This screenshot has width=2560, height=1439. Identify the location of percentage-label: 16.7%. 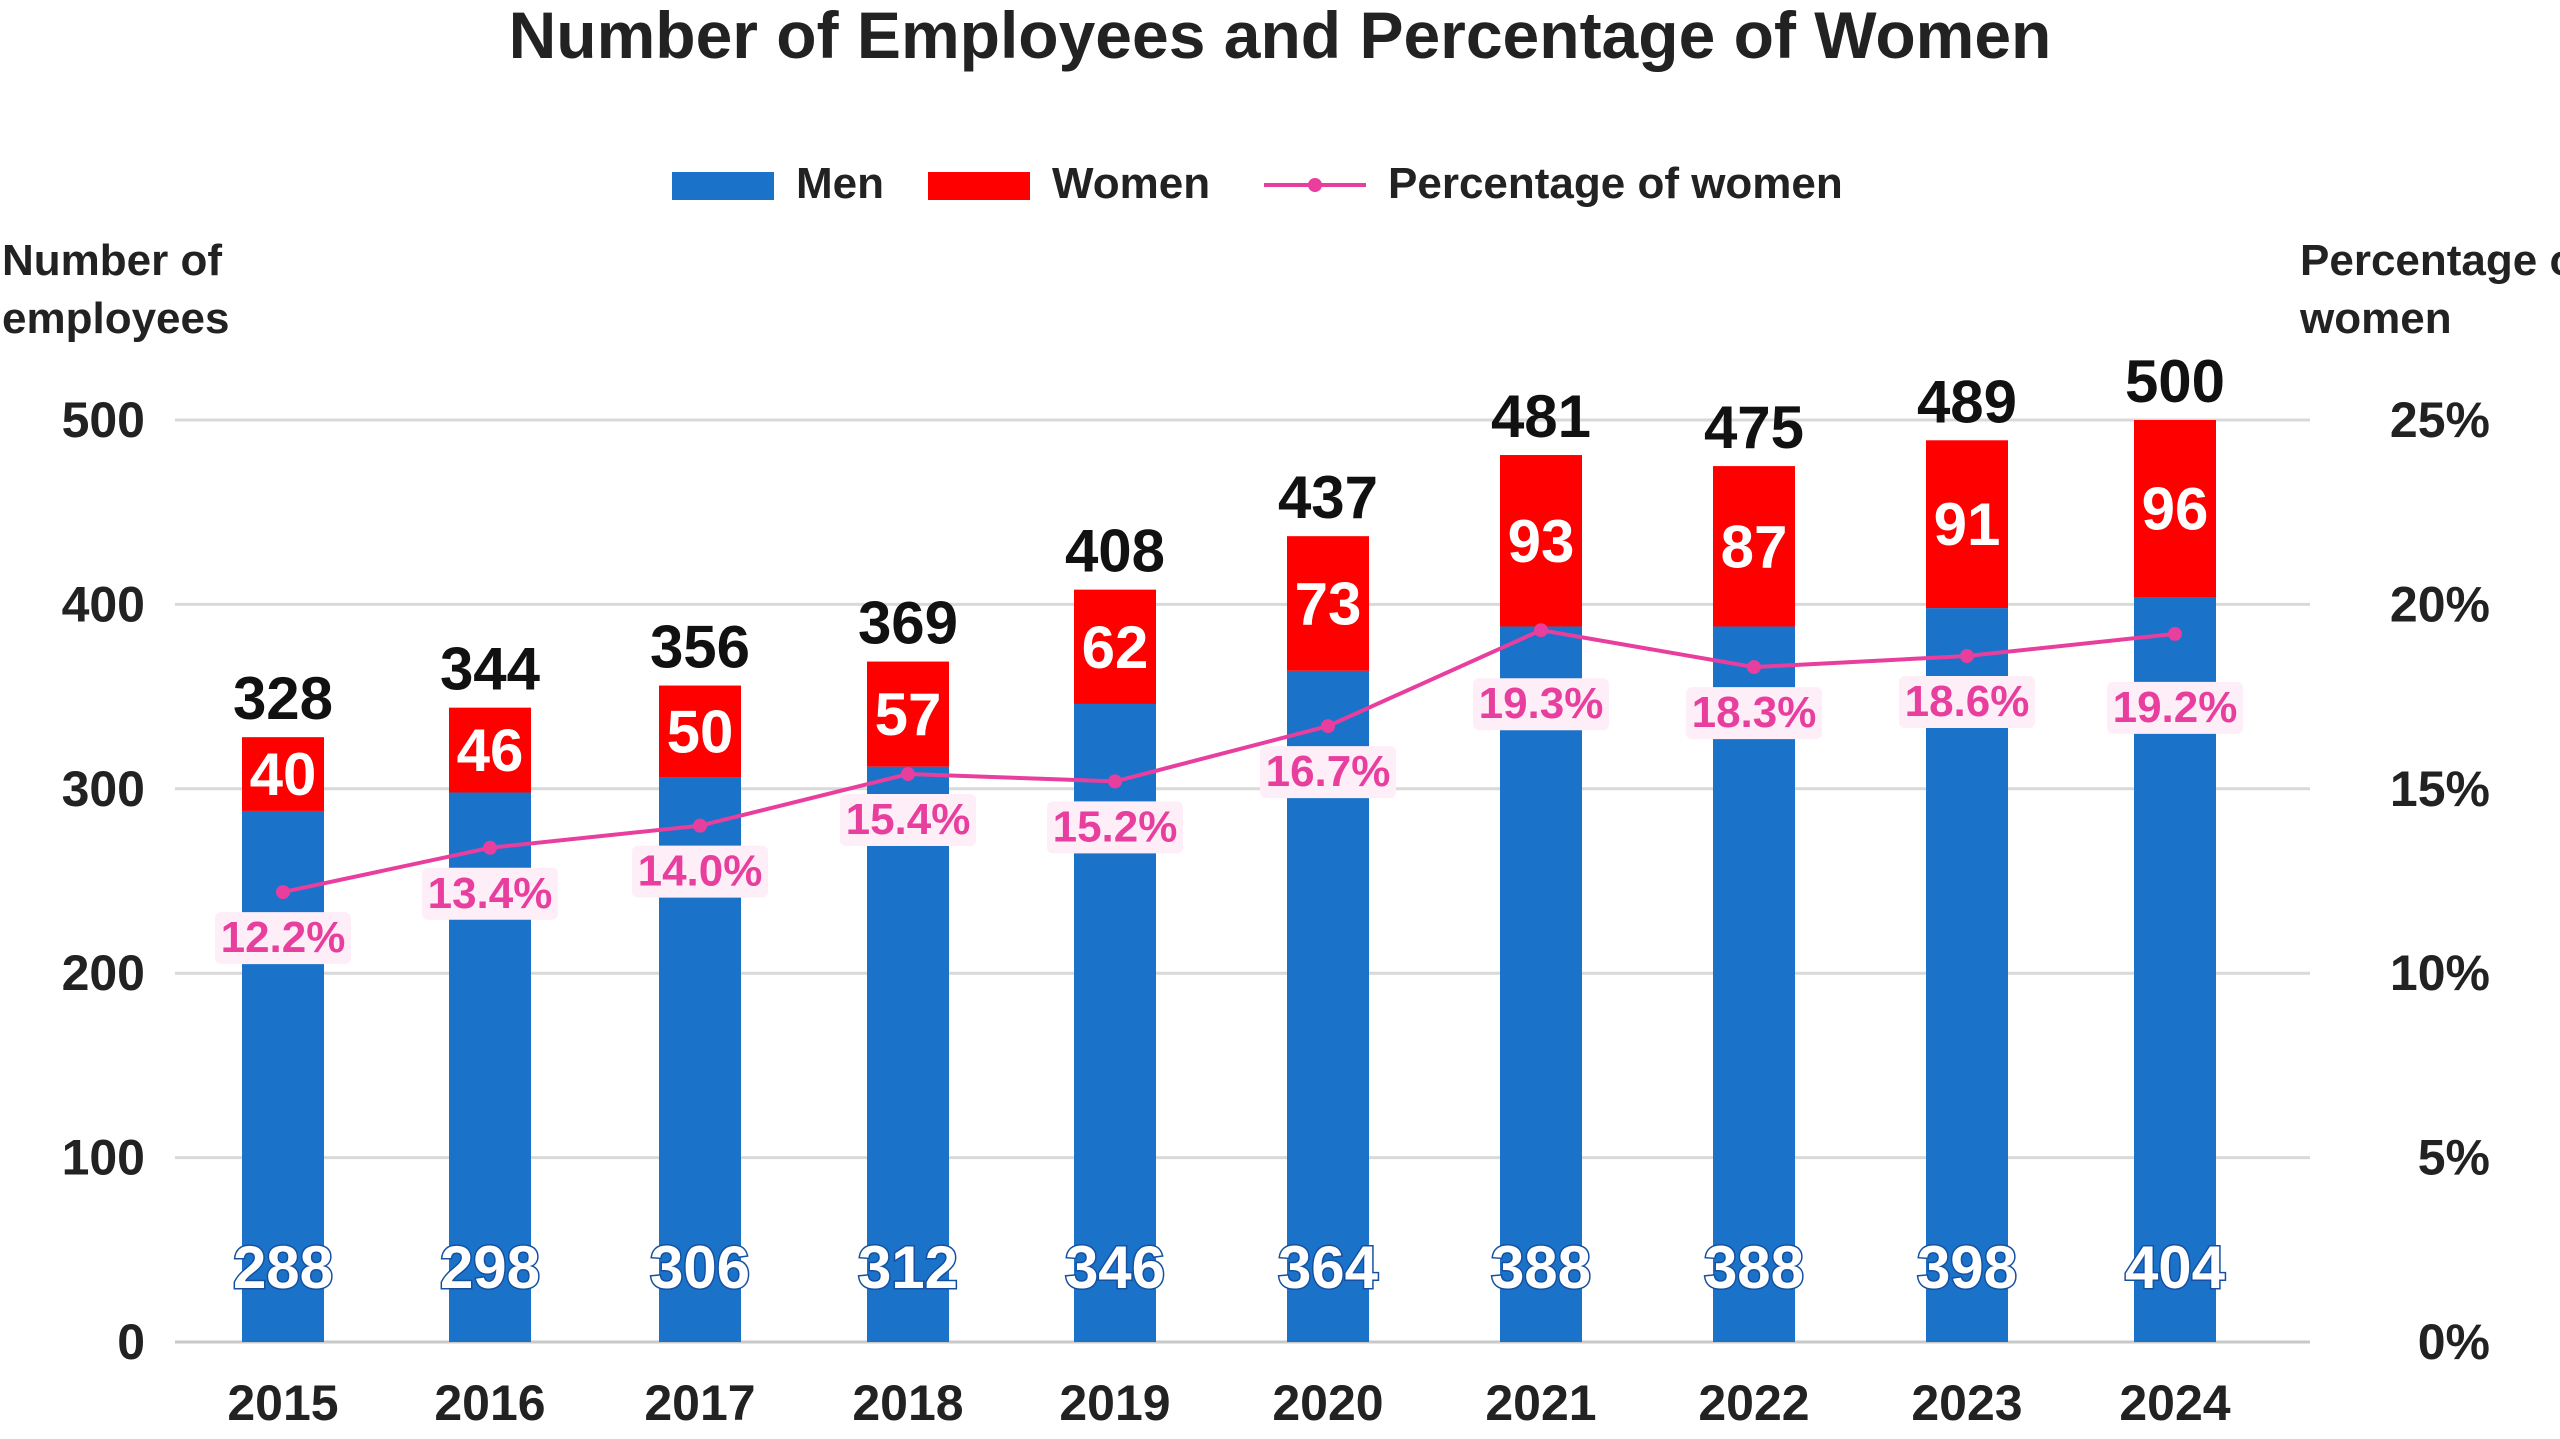
(1328, 771).